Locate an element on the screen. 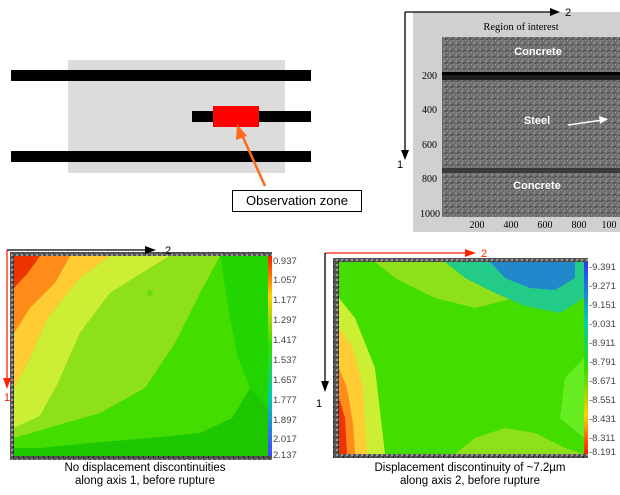  scale-value: 2.017 is located at coordinates (285, 439).